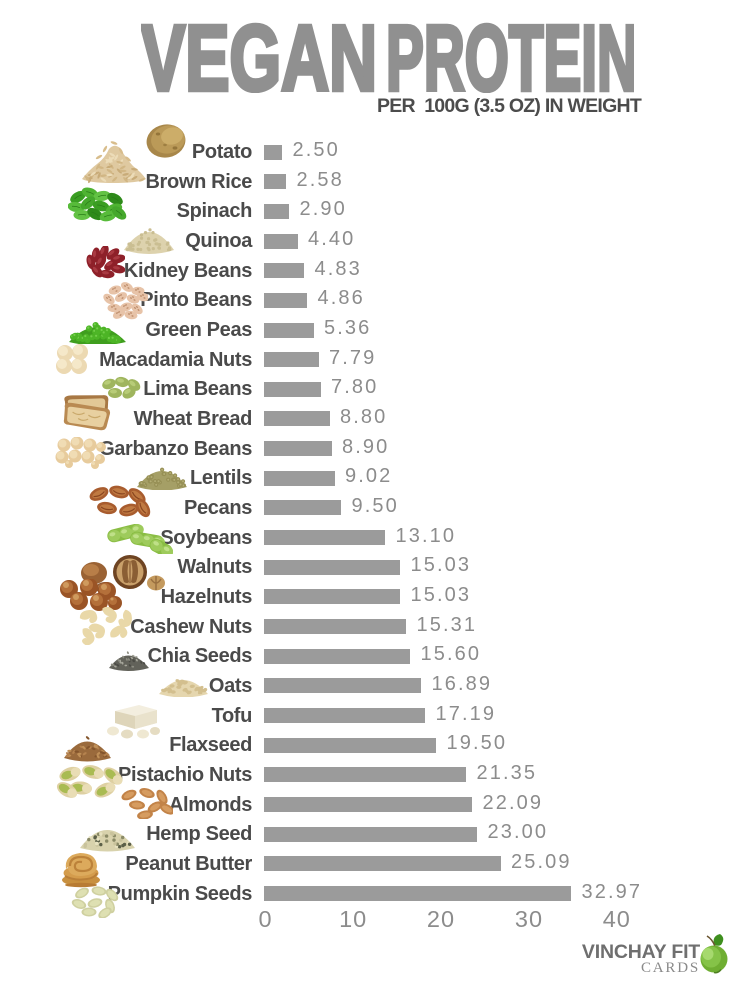 Image resolution: width=736 pixels, height=981 pixels. What do you see at coordinates (510, 53) in the screenshot?
I see `svg-text: PROTEIN` at bounding box center [510, 53].